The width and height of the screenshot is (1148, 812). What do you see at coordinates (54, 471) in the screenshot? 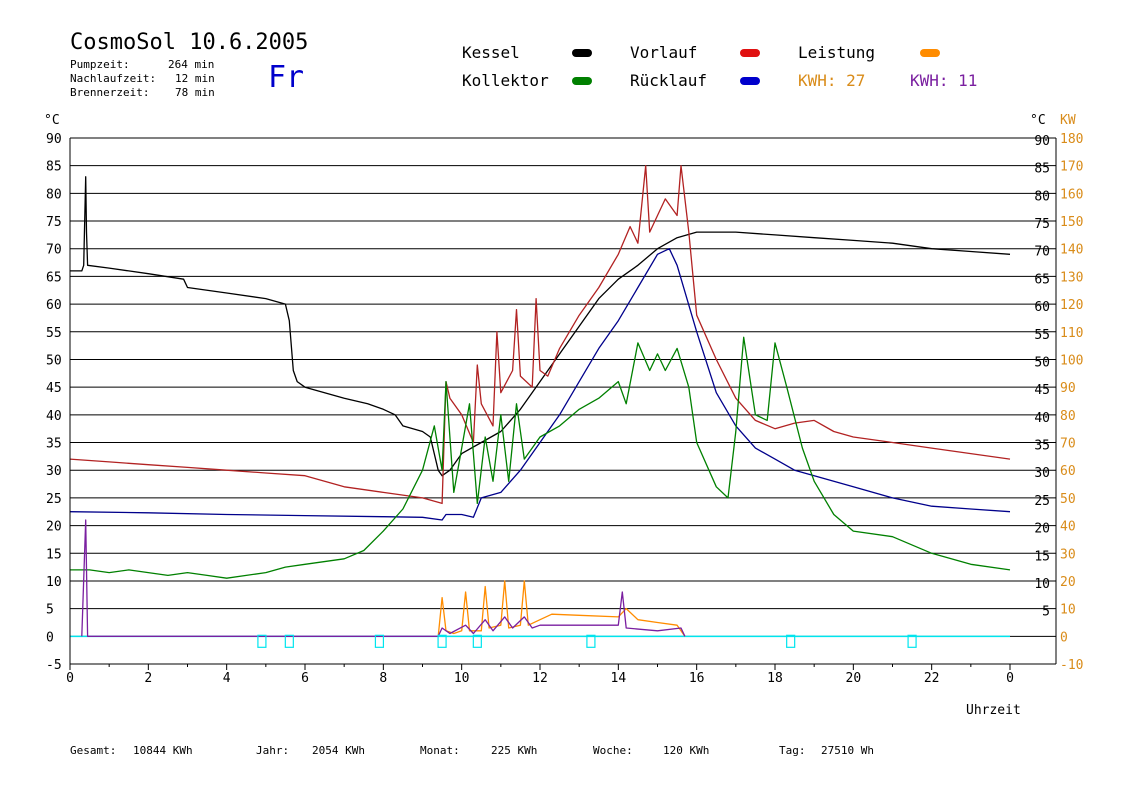
I see `y-tick-label-left: 30` at bounding box center [54, 471].